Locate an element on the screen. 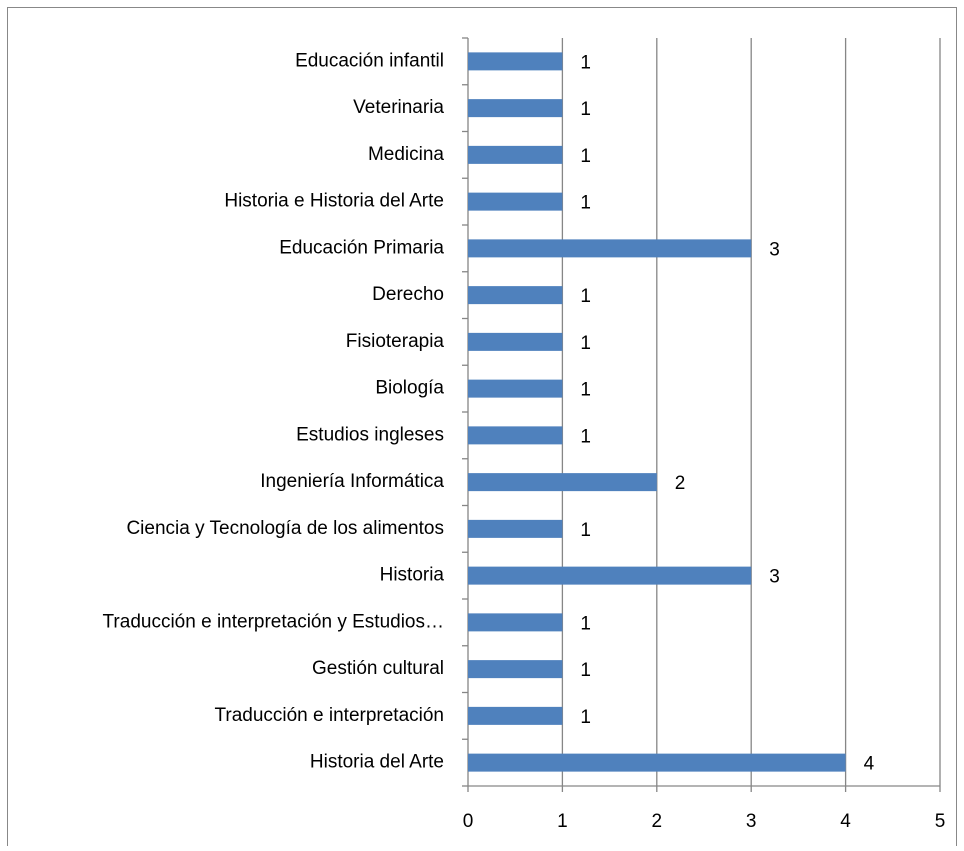 Image resolution: width=964 pixels, height=851 pixels. x-tick-label: 4 is located at coordinates (845, 821).